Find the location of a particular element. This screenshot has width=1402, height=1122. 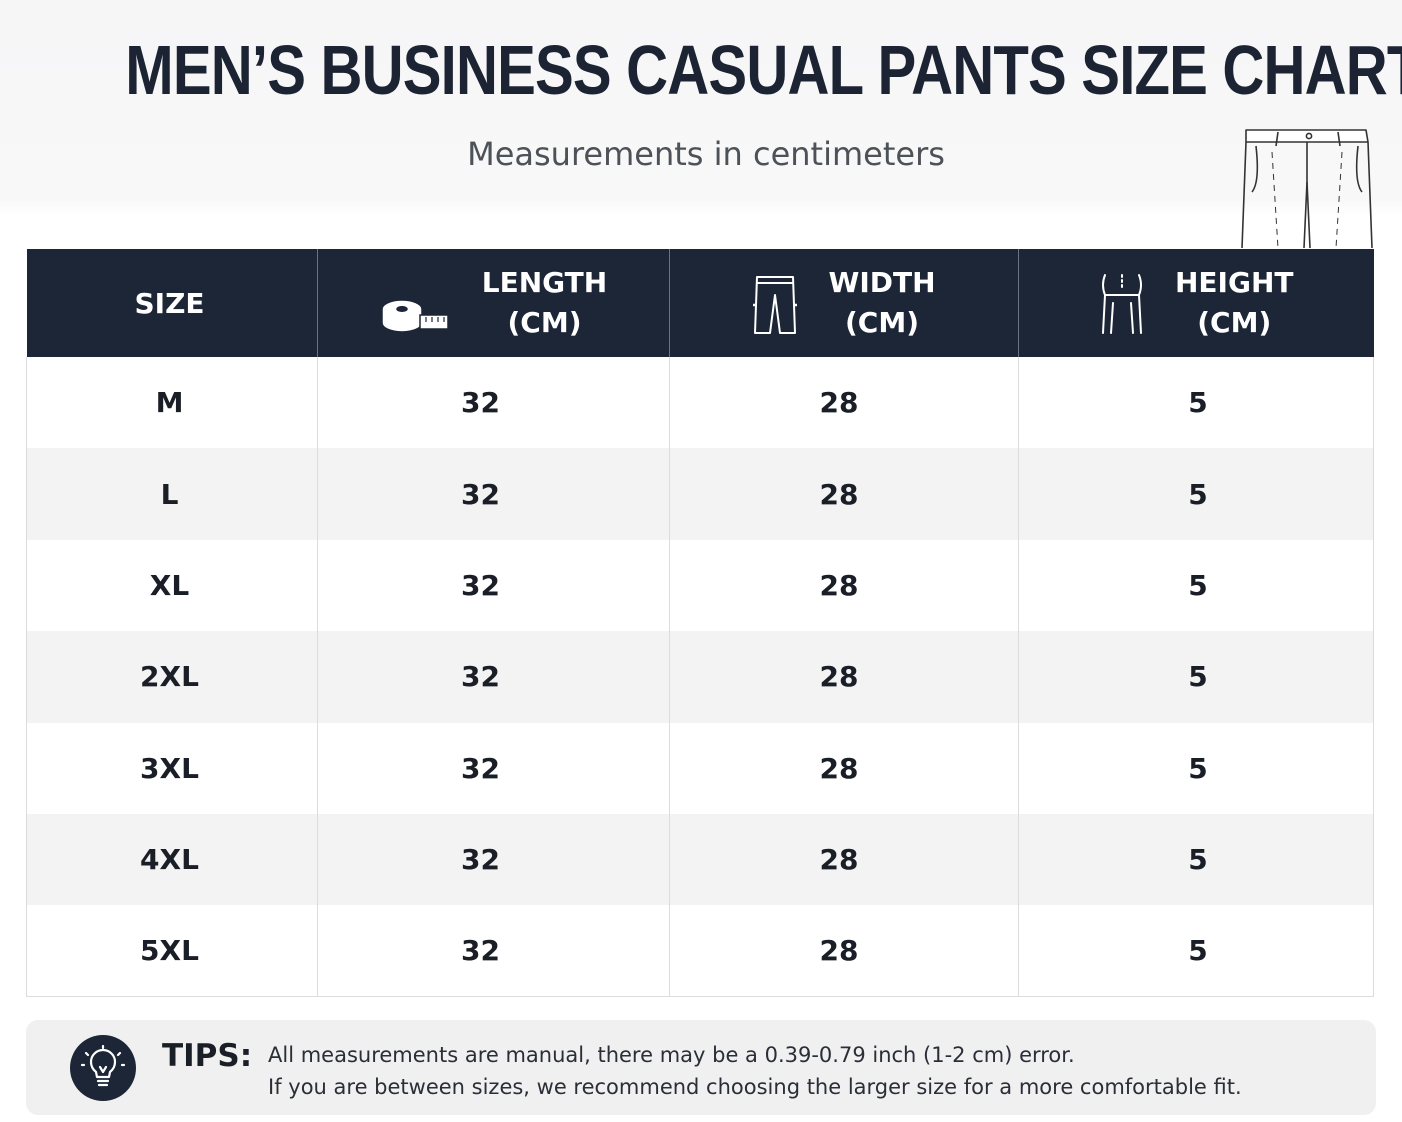

size-cell: 2XL is located at coordinates (172, 677).